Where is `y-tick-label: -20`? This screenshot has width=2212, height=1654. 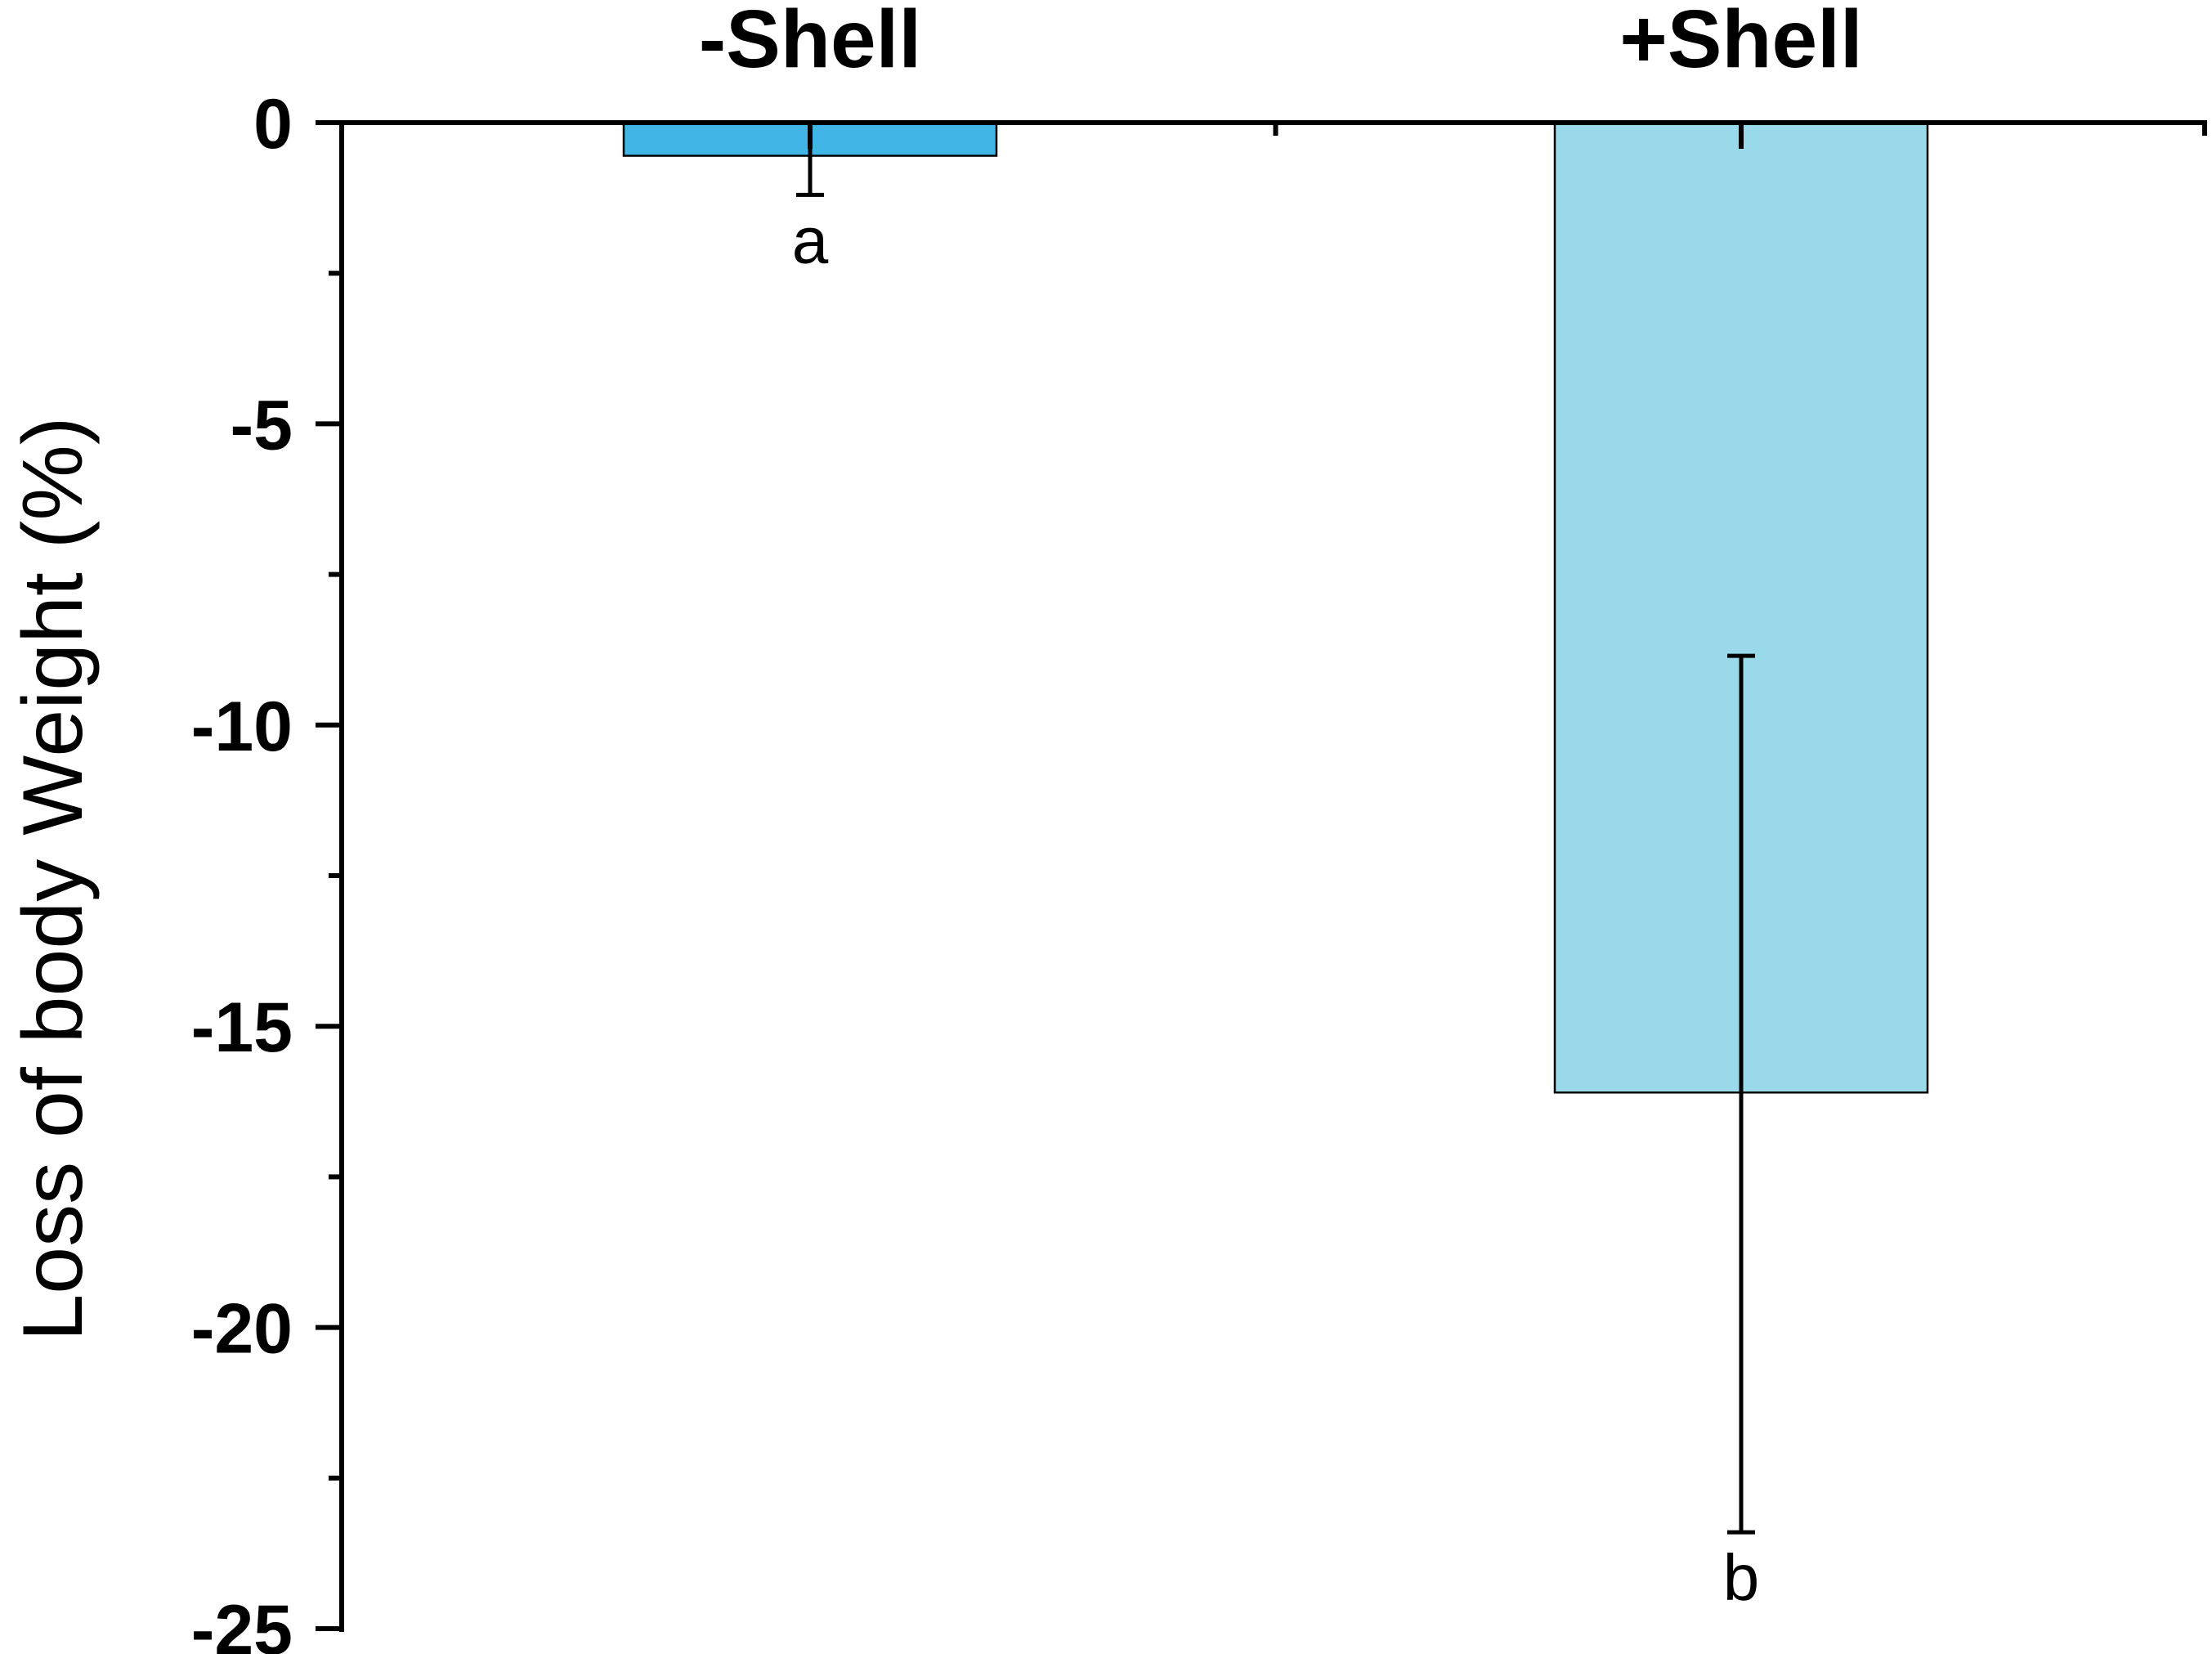
y-tick-label: -20 is located at coordinates (242, 1329).